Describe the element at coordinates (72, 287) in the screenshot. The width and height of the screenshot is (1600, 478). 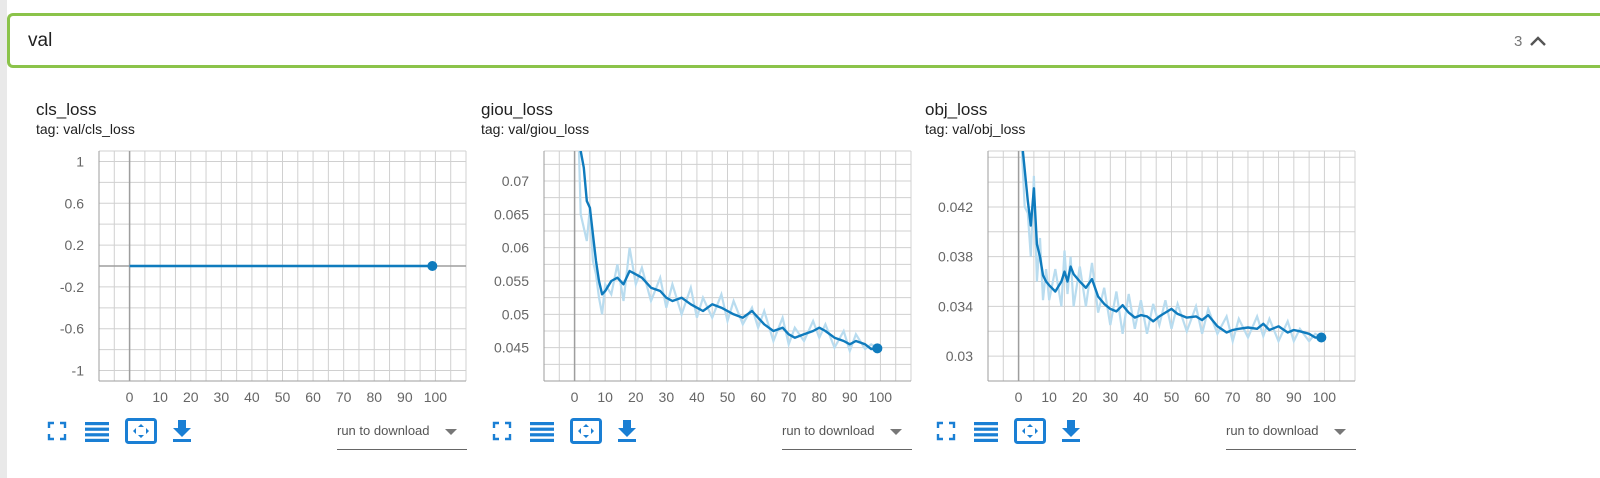
I see `y-tick-label: -0.2` at that location.